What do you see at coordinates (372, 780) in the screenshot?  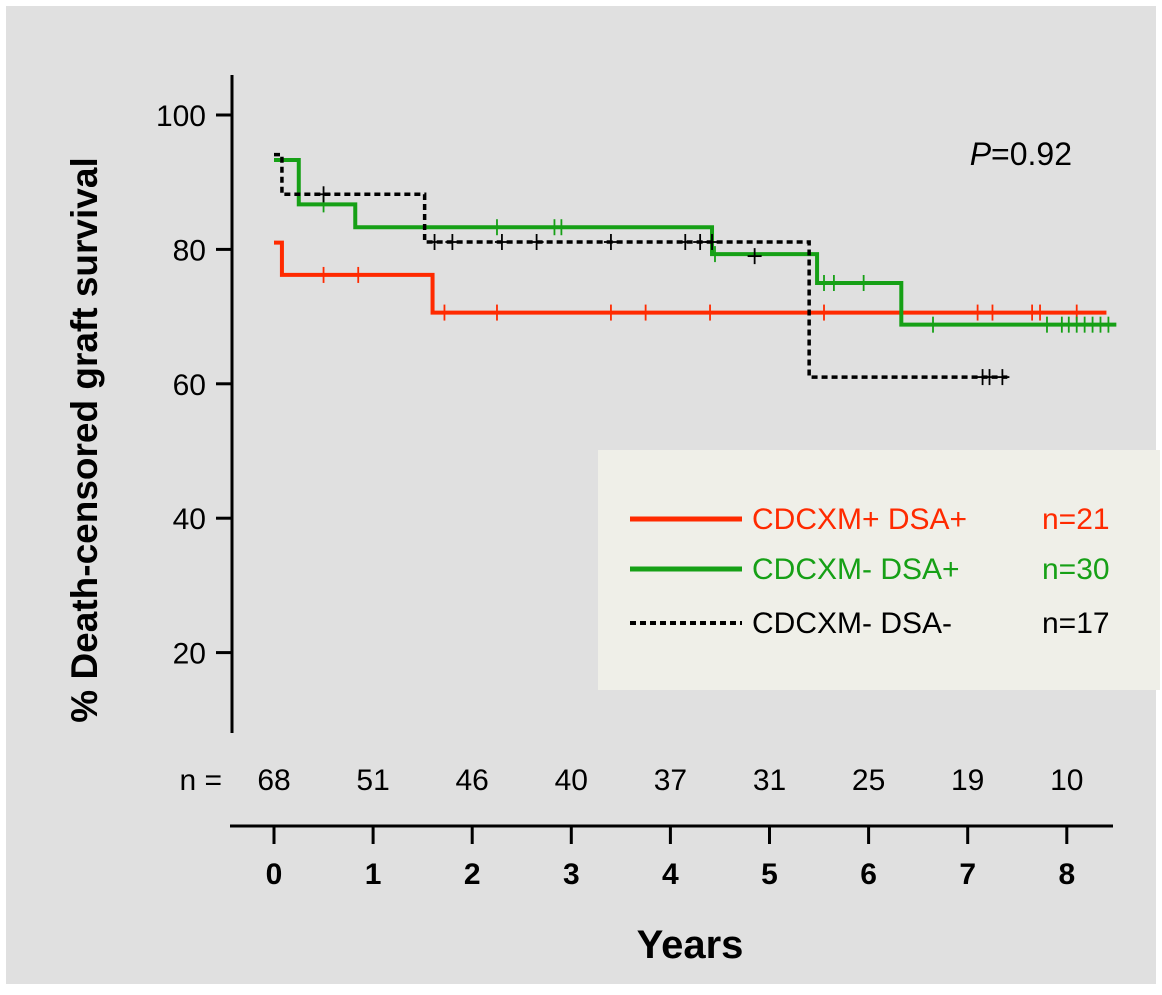 I see `at-risk-count: 51` at bounding box center [372, 780].